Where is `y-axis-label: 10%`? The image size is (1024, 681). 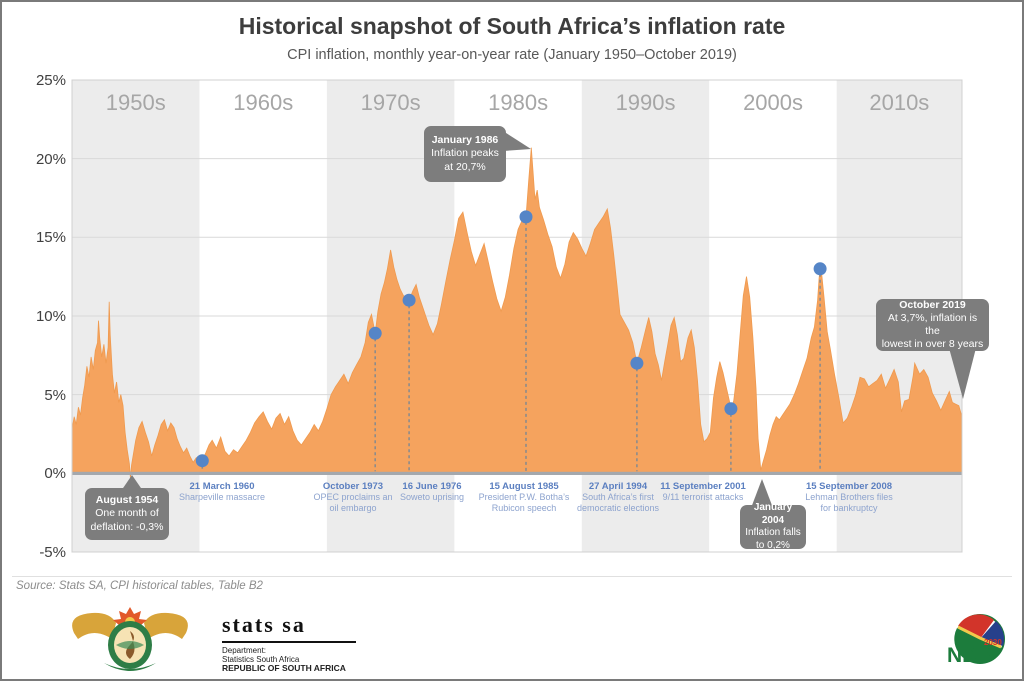
y-axis-label: 10% is located at coordinates (50, 316).